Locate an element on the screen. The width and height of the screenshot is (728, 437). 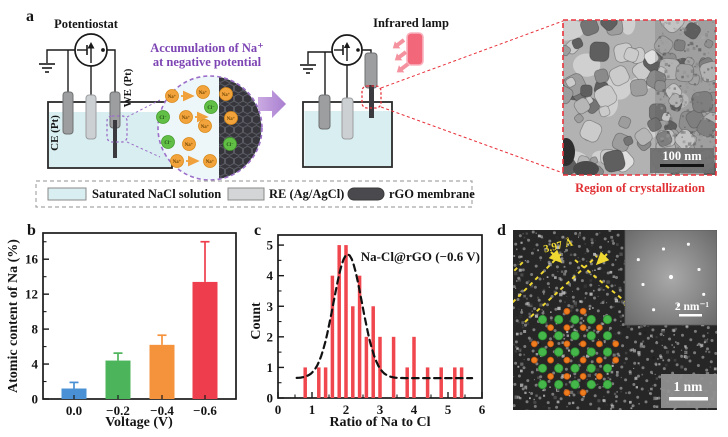
tem-caption: Region of crystallization is located at coordinates (640, 188).